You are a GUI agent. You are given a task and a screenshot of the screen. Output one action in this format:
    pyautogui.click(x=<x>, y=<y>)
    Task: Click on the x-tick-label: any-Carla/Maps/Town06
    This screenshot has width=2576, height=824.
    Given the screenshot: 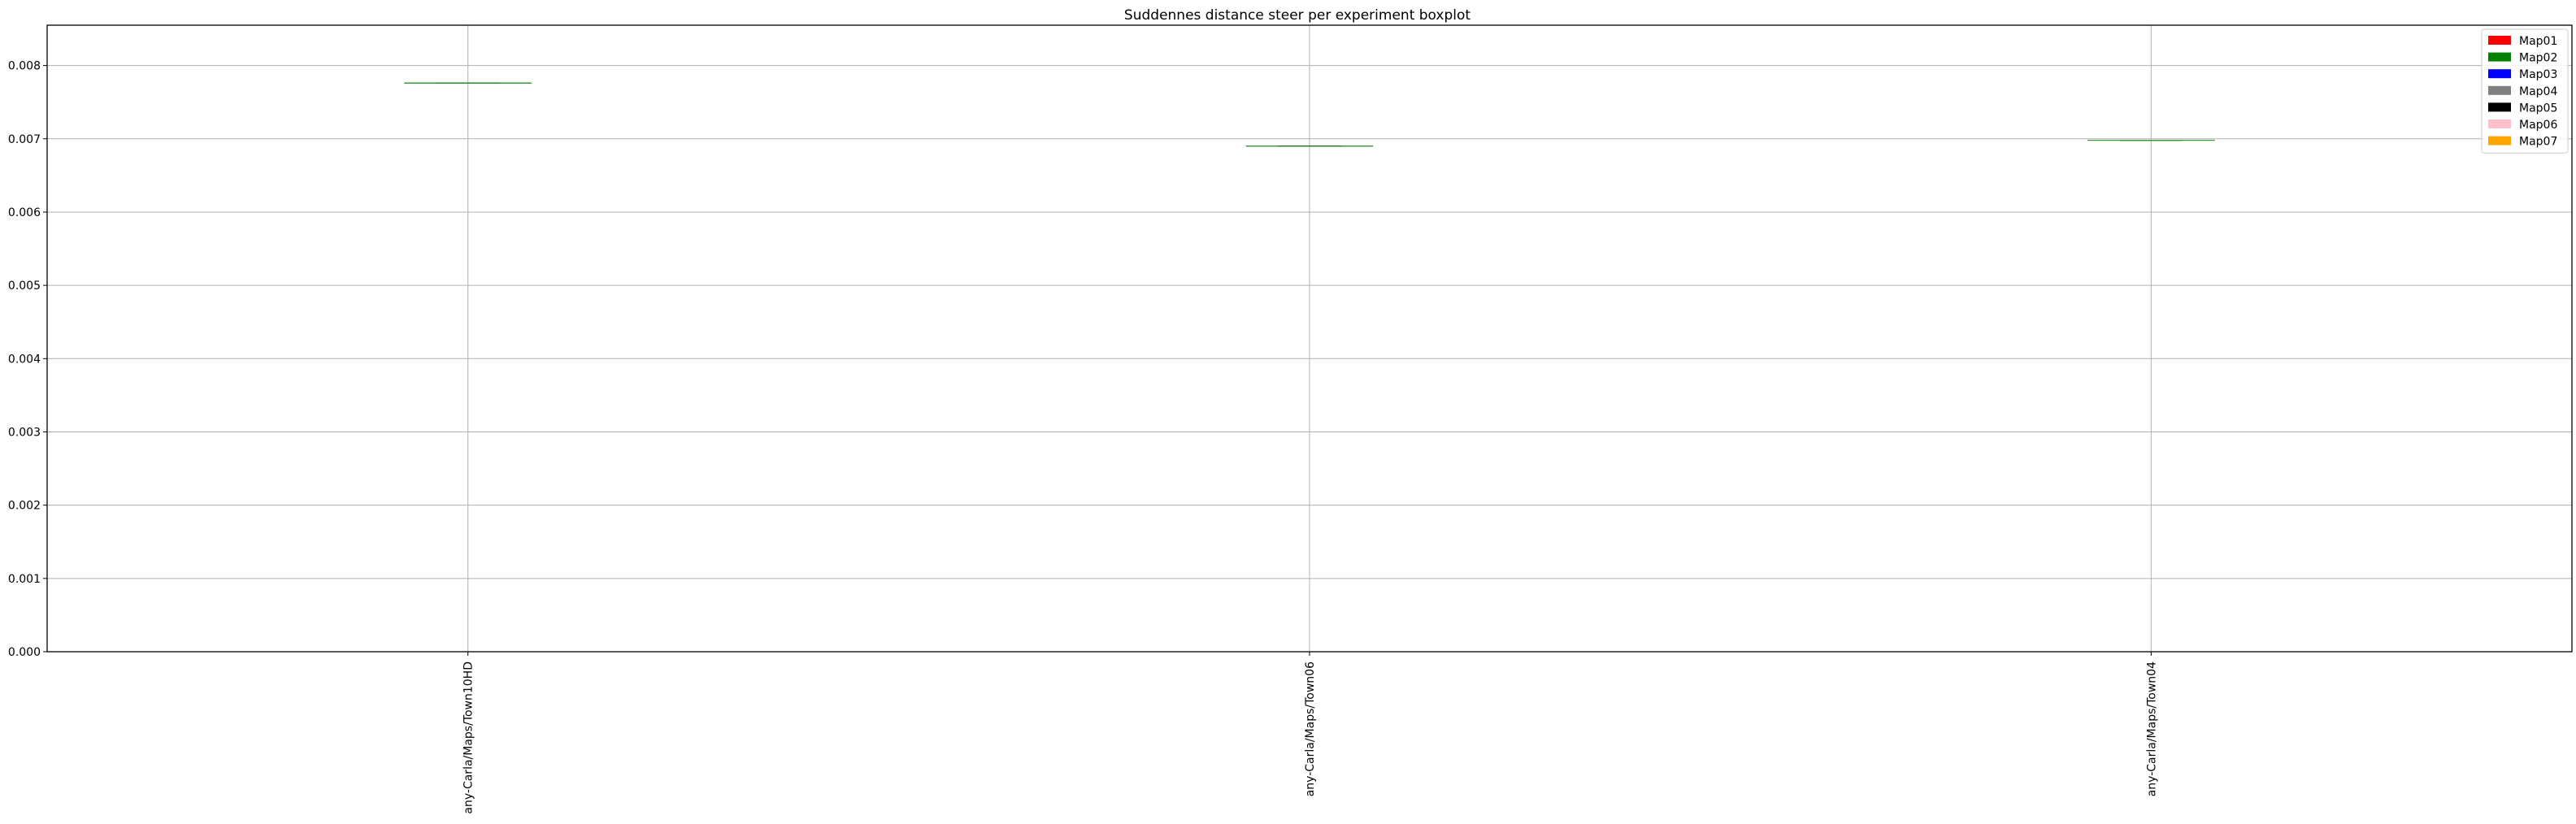 What is the action you would take?
    pyautogui.click(x=1310, y=728)
    